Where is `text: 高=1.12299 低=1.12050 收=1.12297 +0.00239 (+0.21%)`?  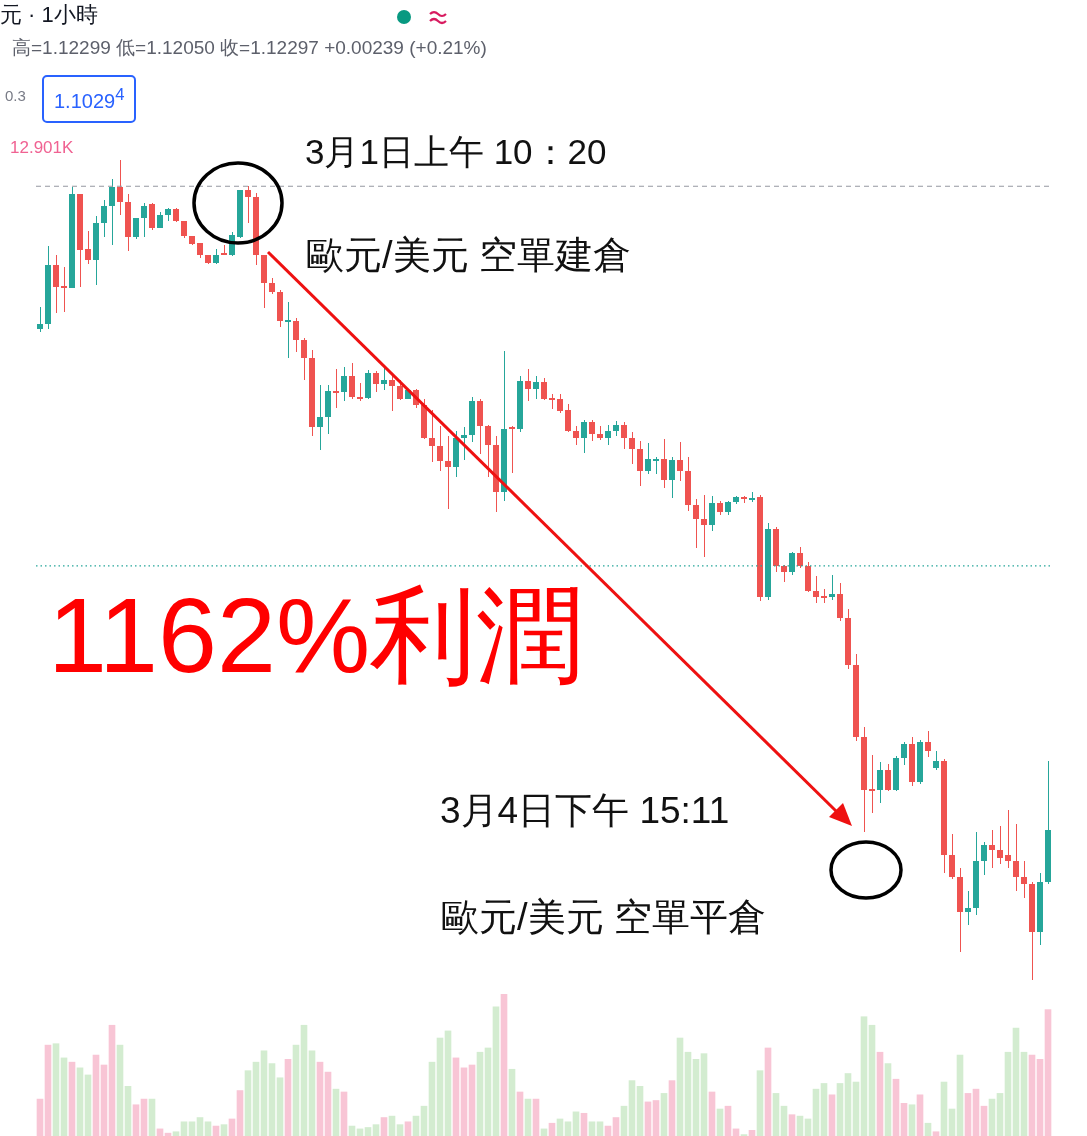
text: 高=1.12299 低=1.12050 收=1.12297 +0.00239 (+0.21%) is located at coordinates (249, 48).